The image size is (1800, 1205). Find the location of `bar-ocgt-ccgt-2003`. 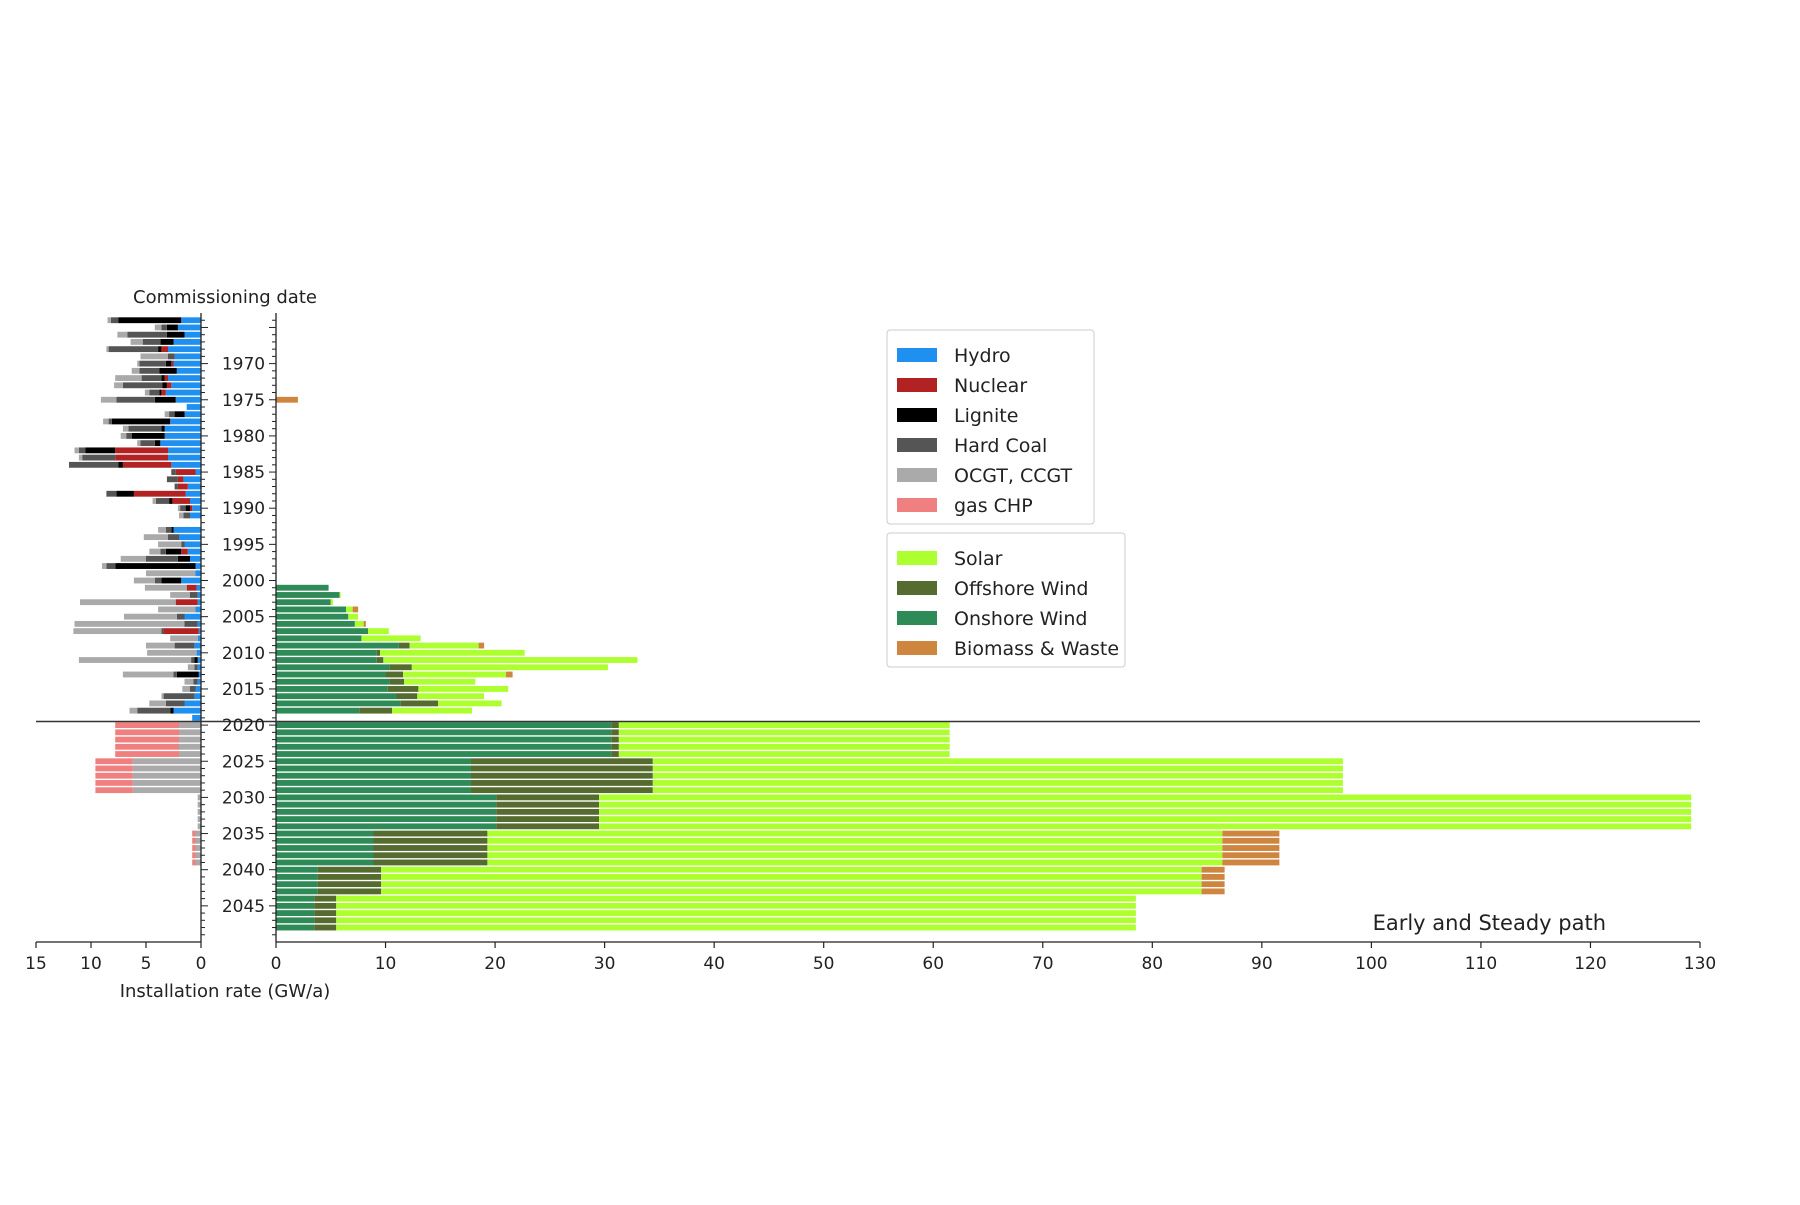

bar-ocgt-ccgt-2003 is located at coordinates (128, 602).